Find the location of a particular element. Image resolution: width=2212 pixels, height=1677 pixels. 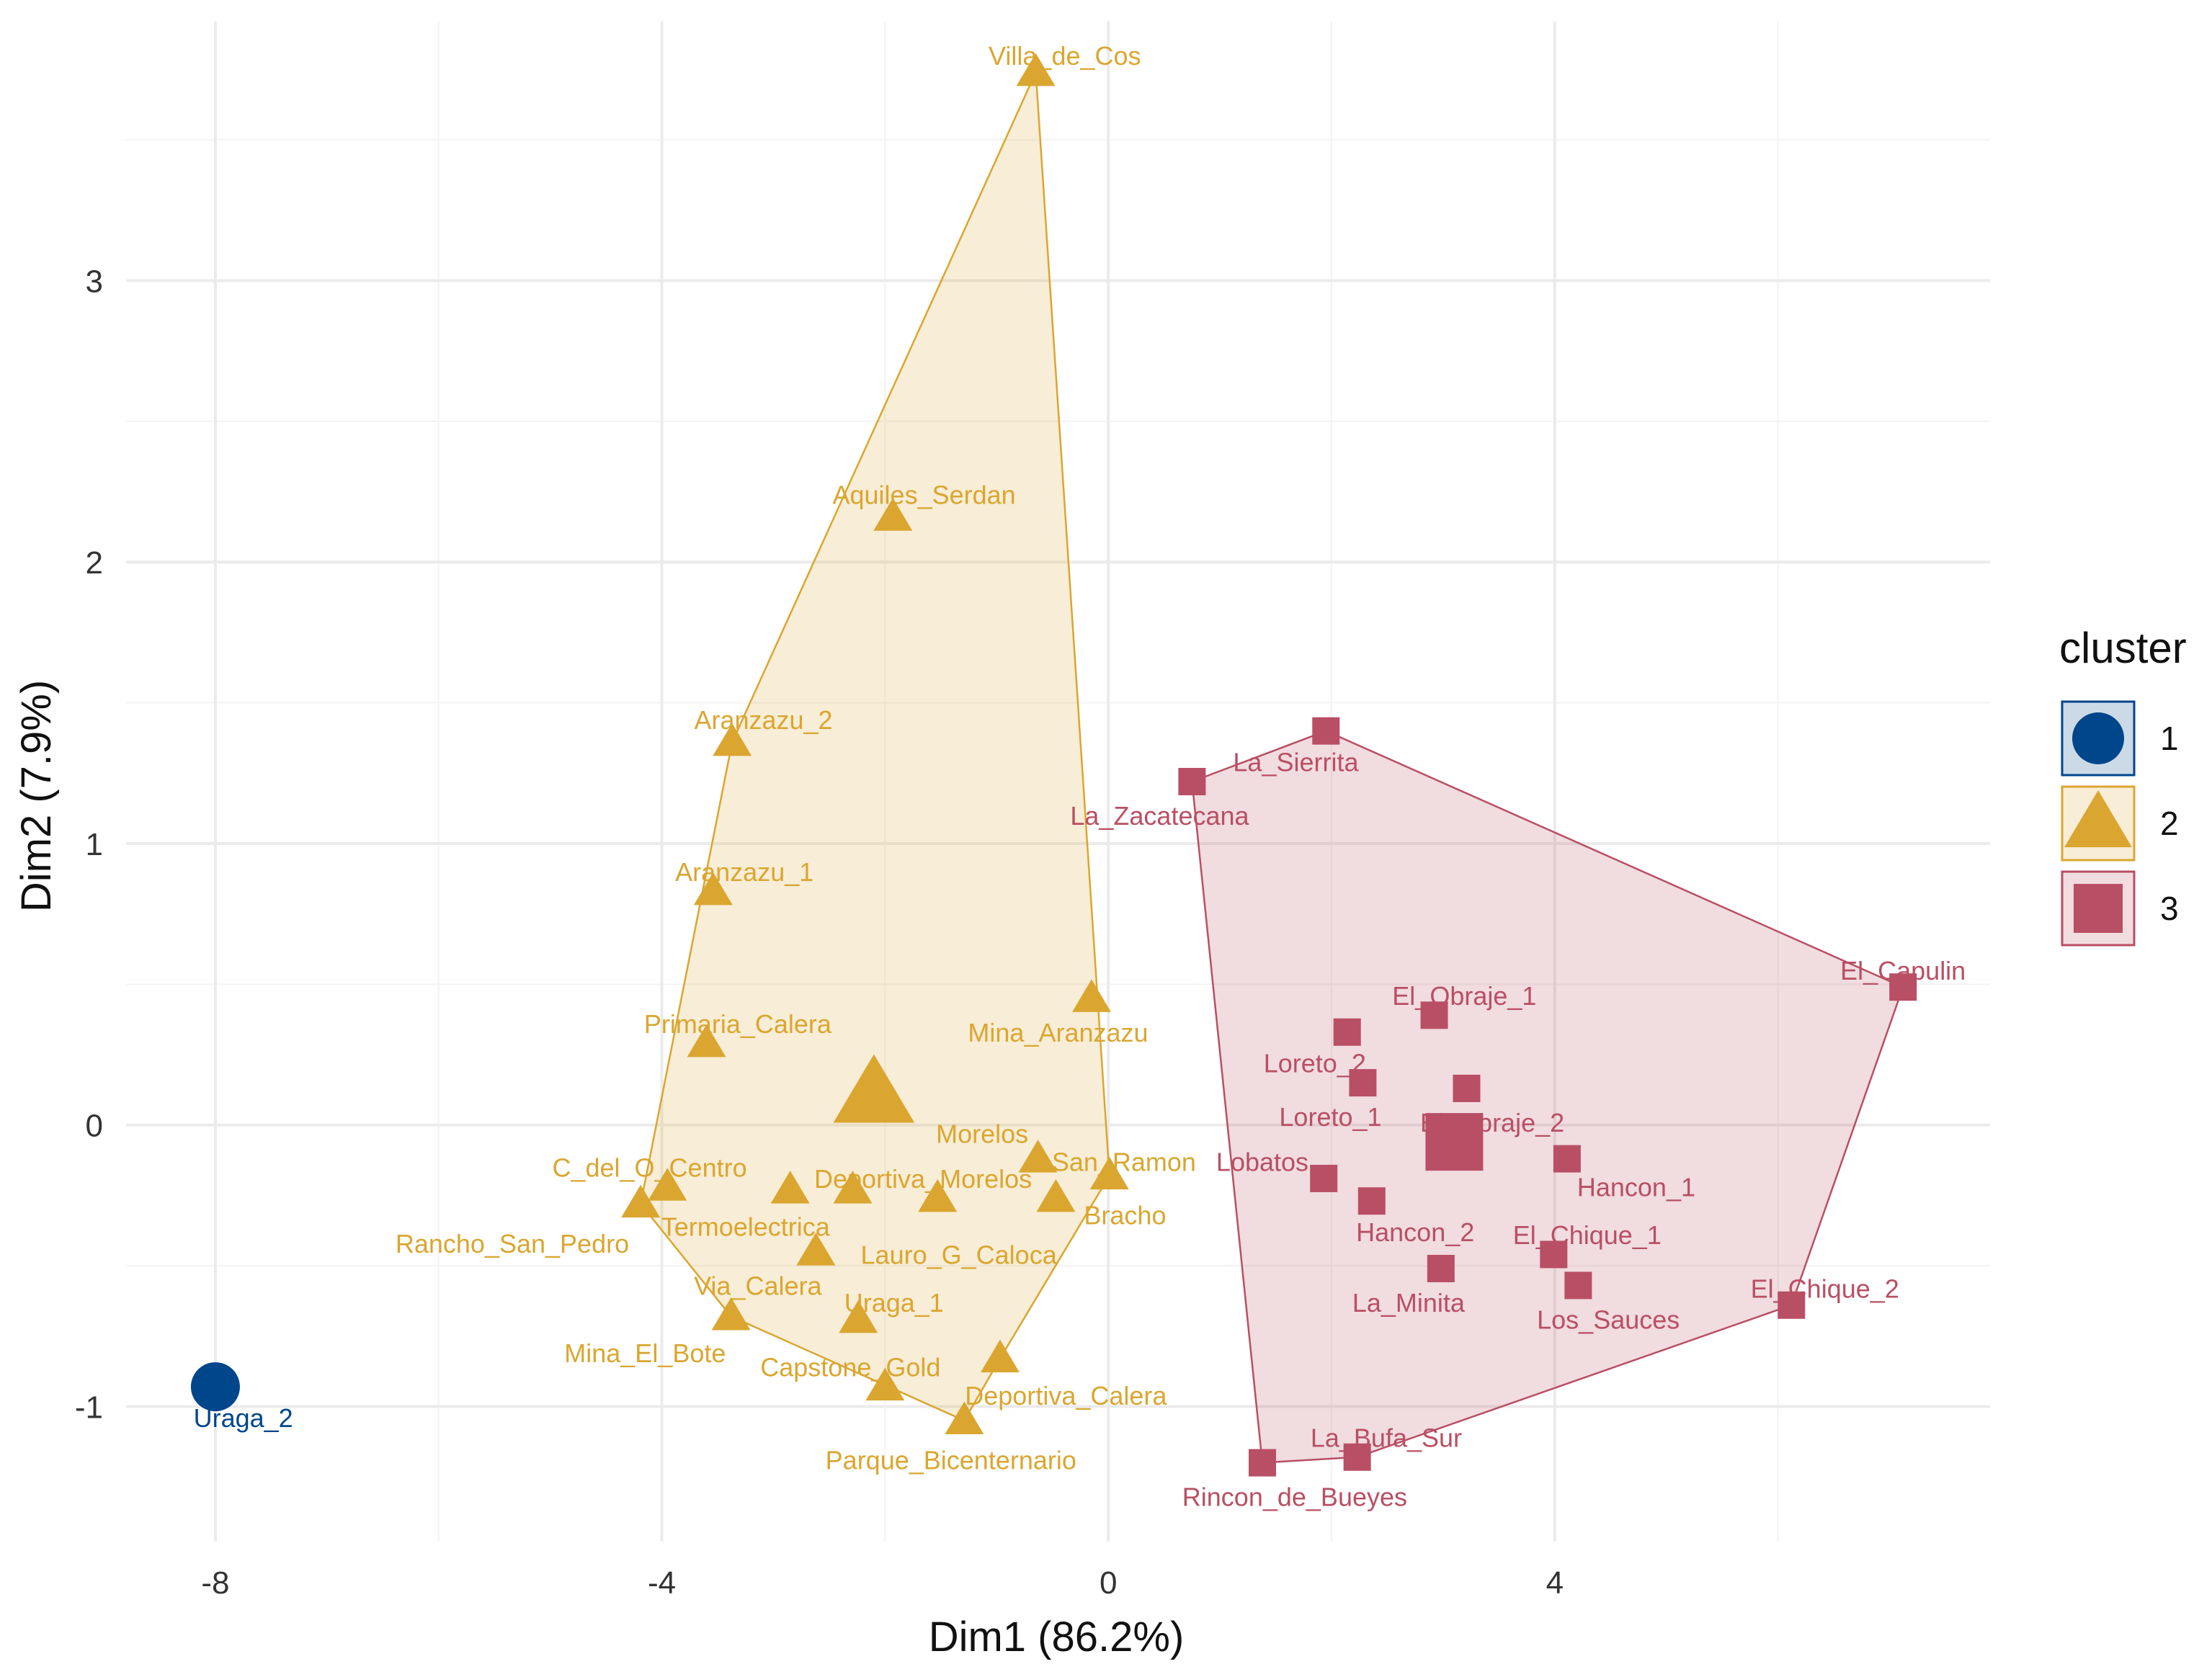

cluster-3-hull is located at coordinates (1547, 1097).